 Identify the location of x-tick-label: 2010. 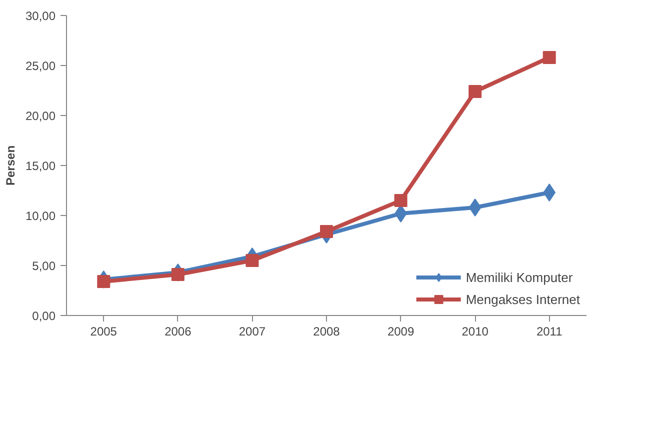
(475, 331).